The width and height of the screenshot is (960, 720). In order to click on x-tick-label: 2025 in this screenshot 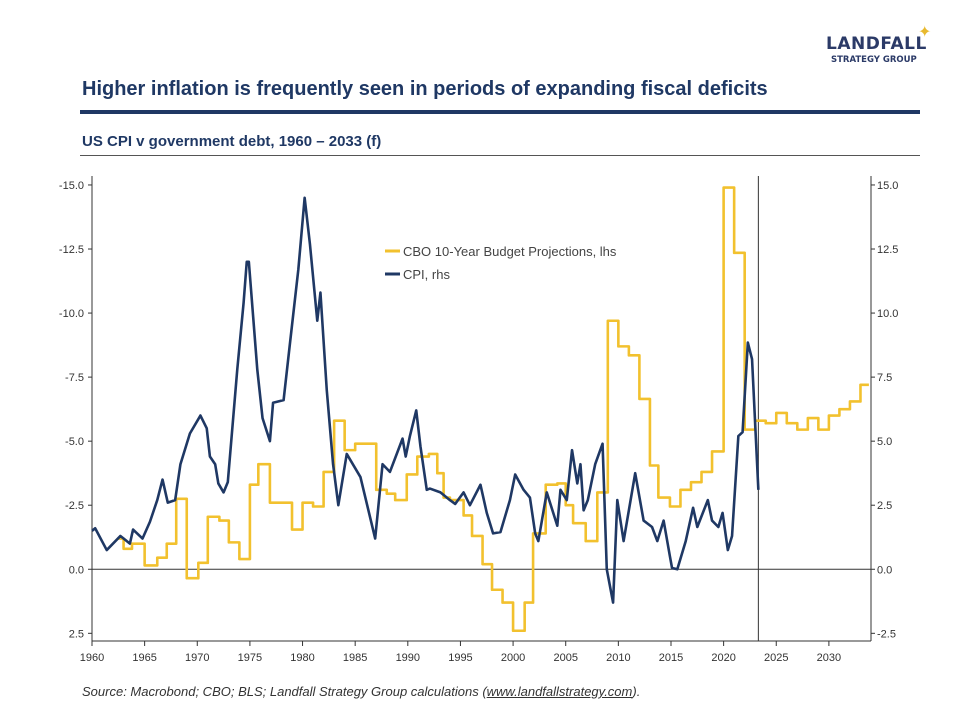, I will do `click(776, 658)`.